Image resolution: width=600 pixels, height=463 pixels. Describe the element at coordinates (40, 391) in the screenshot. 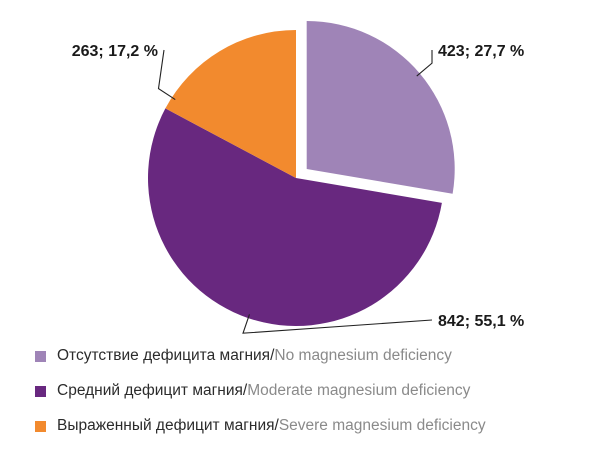

I see `legend-swatch-moderate-deficiency` at that location.